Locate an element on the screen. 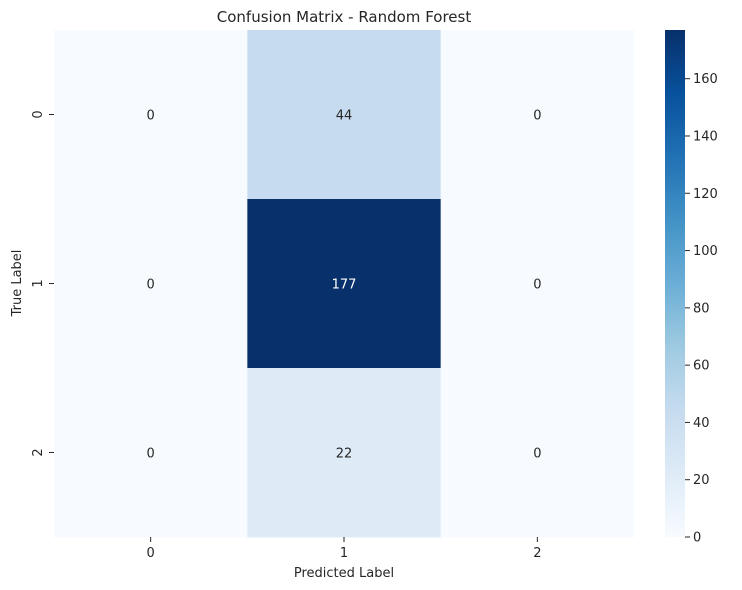 The width and height of the screenshot is (742, 590). colorbar-tick-label: 160 is located at coordinates (705, 79).